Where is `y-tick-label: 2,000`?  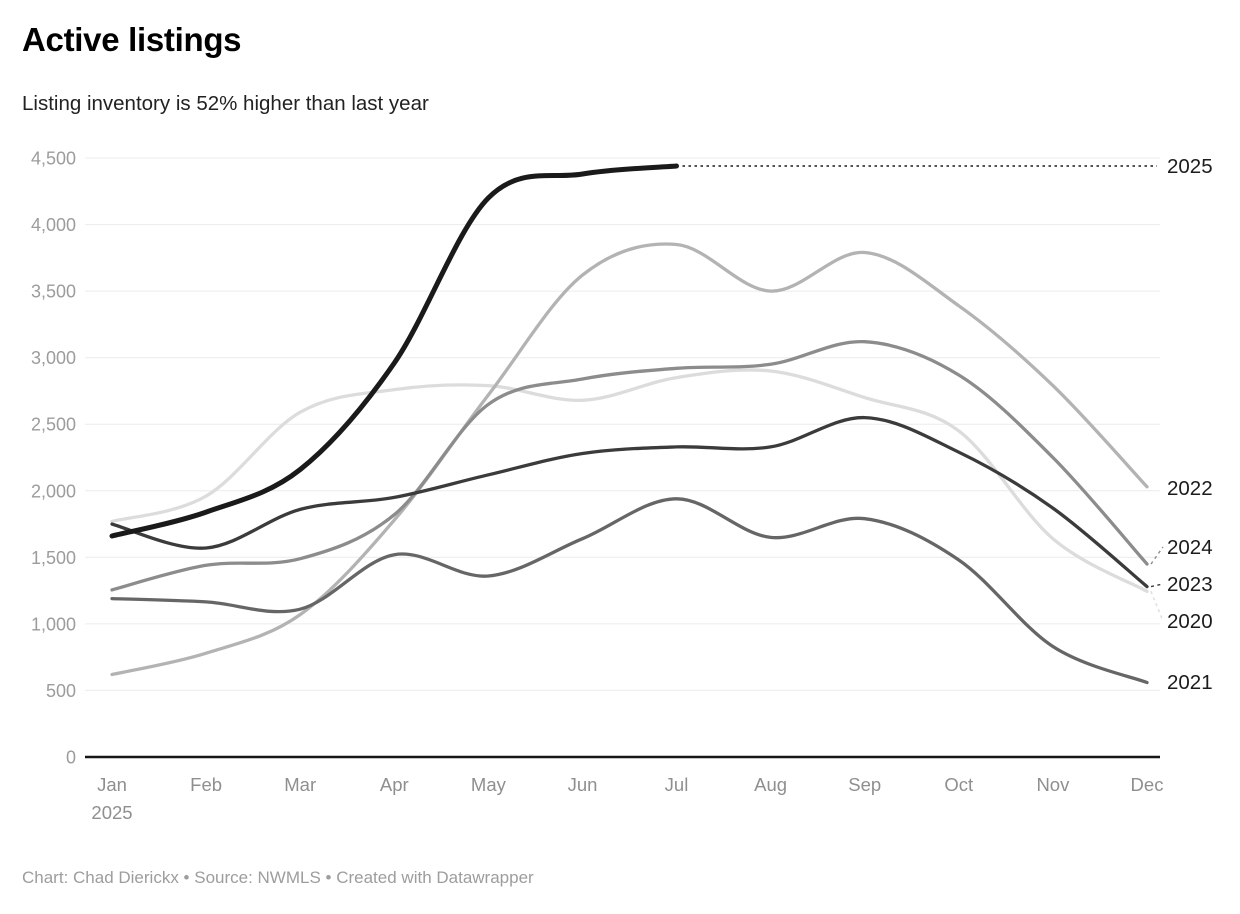 y-tick-label: 2,000 is located at coordinates (53, 491).